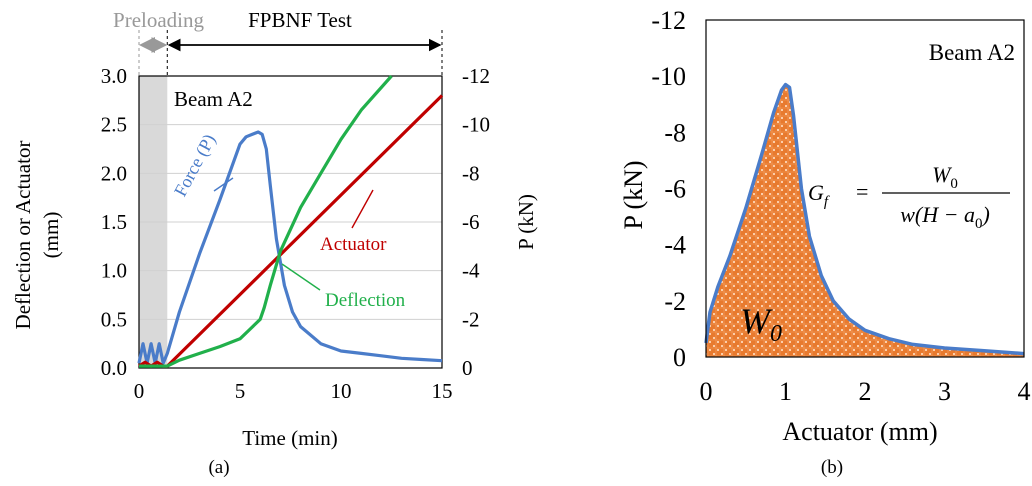 Image resolution: width=1032 pixels, height=486 pixels. Describe the element at coordinates (293, 391) in the screenshot. I see `panel-a-x-ticks: 0 5 10 15` at that location.